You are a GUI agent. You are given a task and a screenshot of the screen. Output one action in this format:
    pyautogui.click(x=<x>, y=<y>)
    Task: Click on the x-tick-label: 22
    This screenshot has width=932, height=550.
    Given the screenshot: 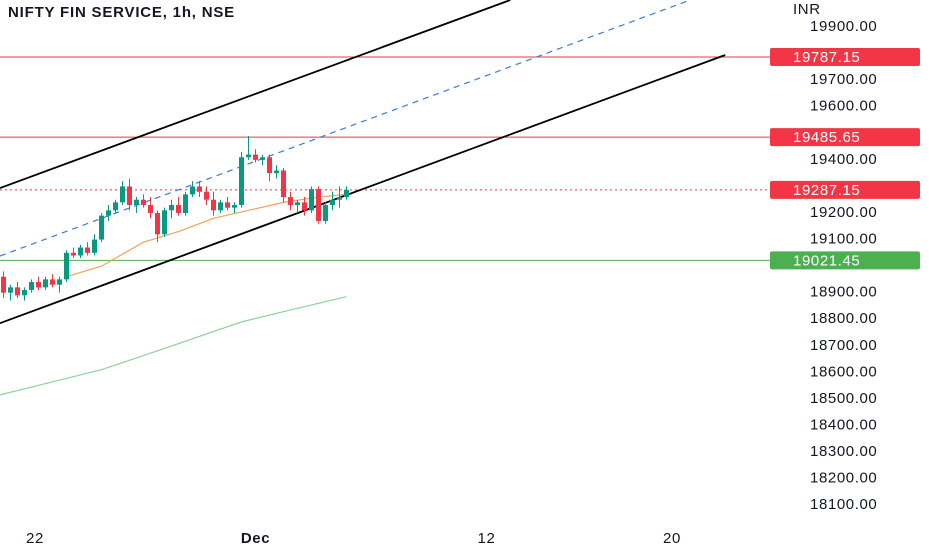 What is the action you would take?
    pyautogui.click(x=35, y=538)
    